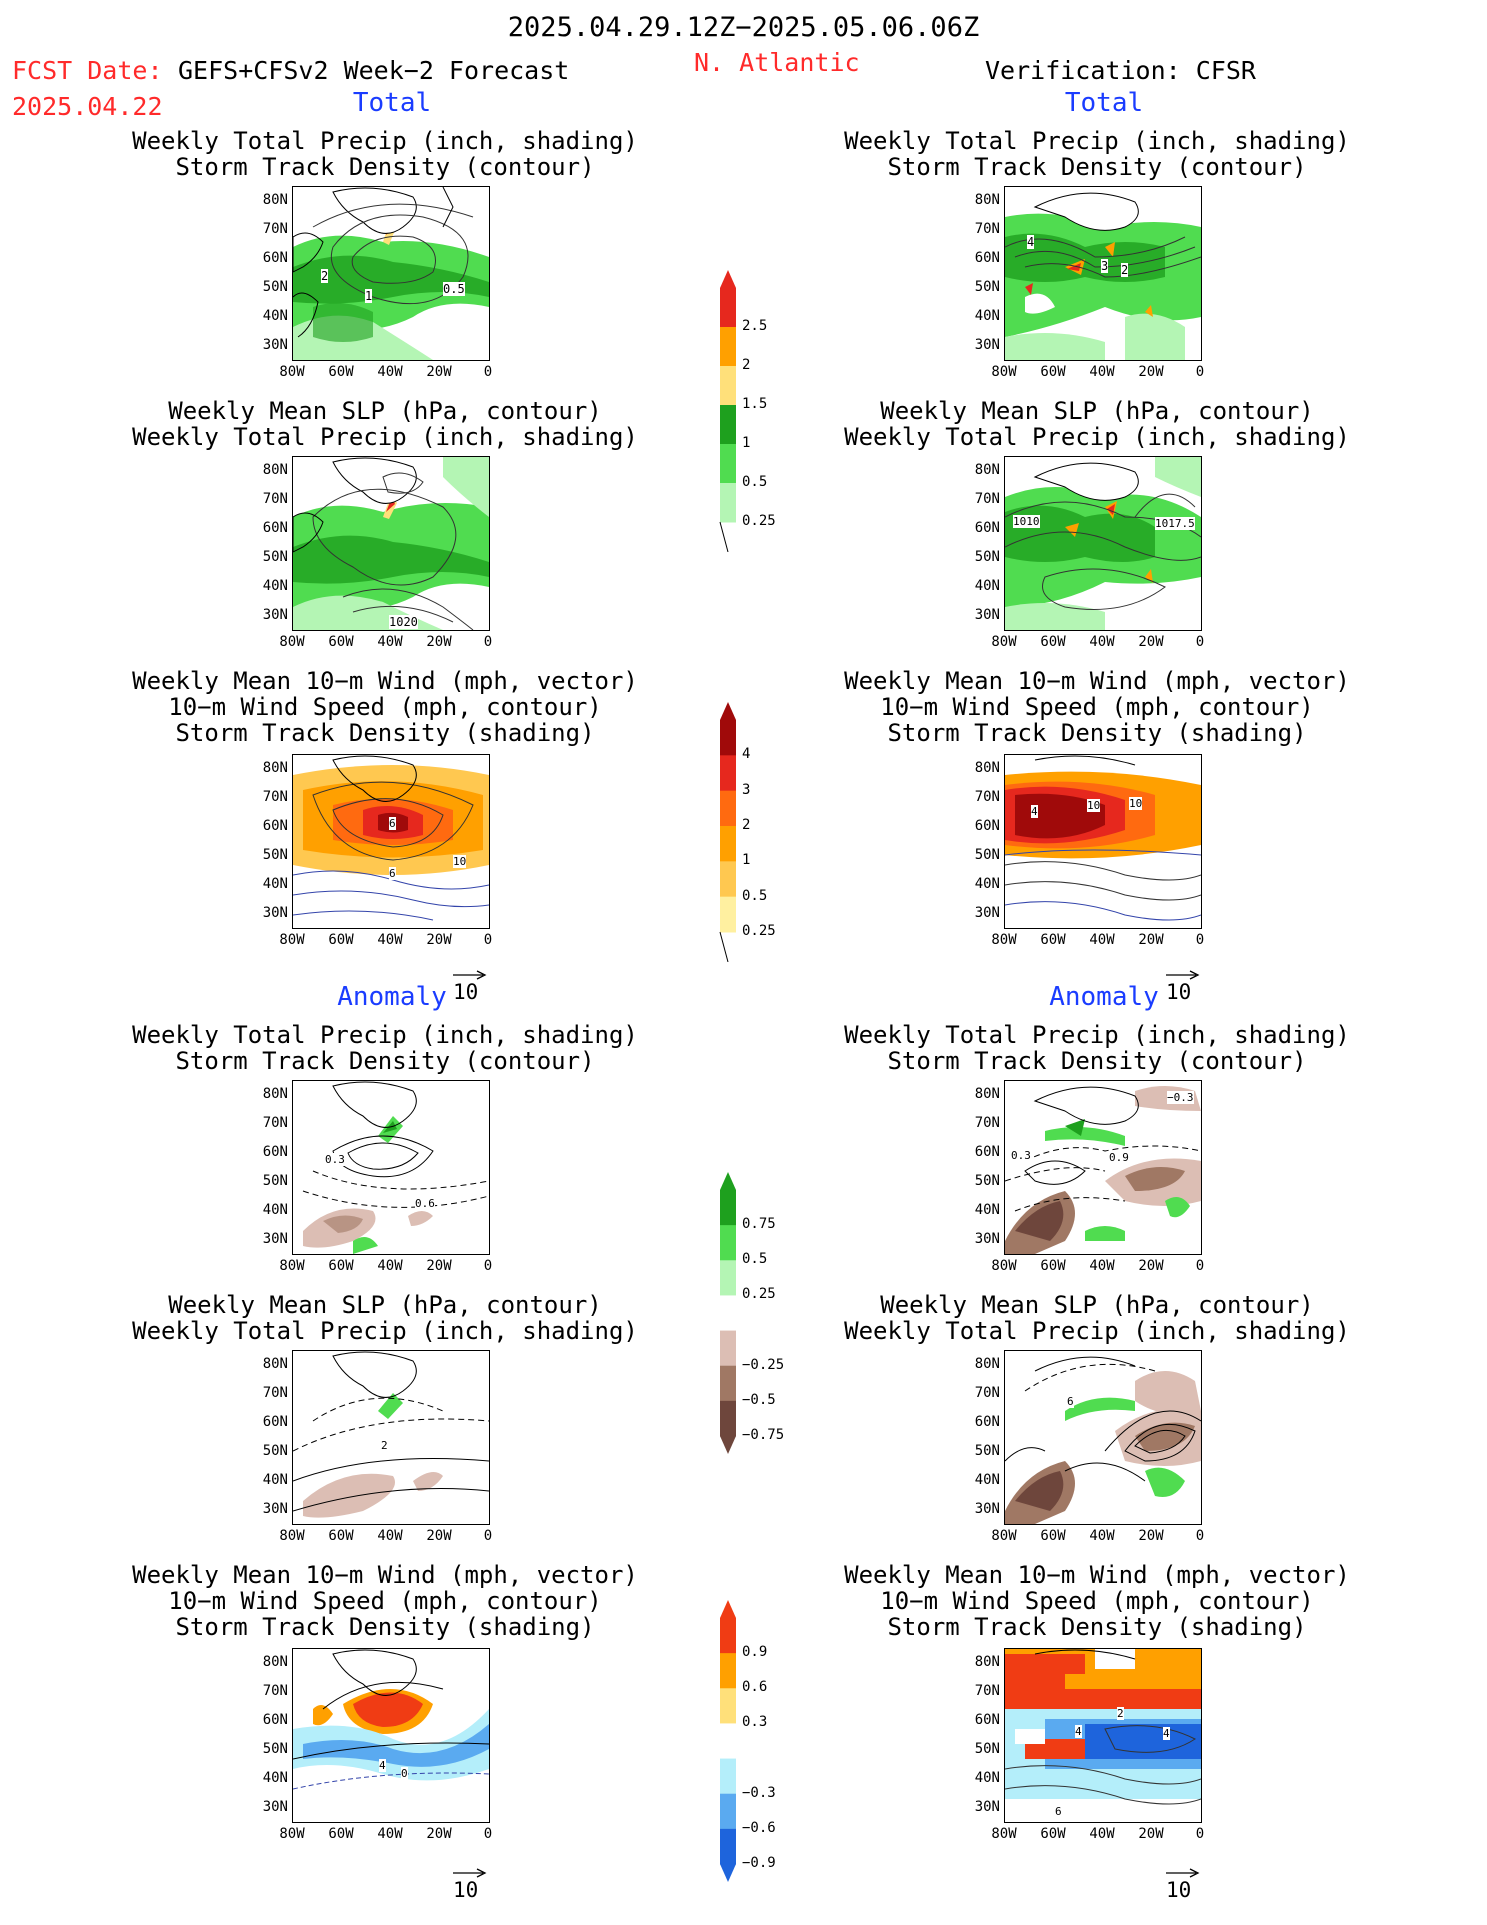 This screenshot has height=1925, width=1487. I want to click on fcst-date-label: FCST Date:, so click(87, 70).